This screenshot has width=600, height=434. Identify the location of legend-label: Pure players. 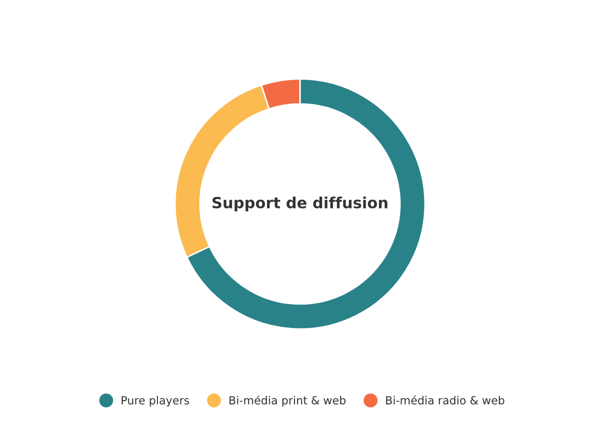
(156, 401).